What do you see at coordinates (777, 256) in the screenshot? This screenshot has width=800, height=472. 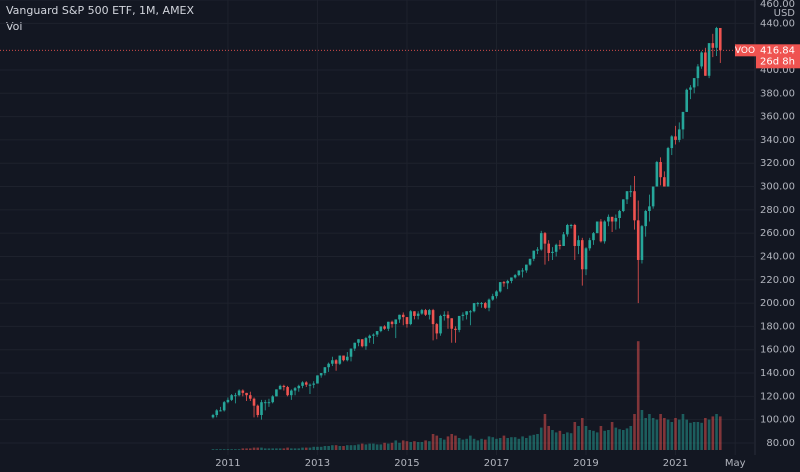 I see `y-tick-label: 240.00` at bounding box center [777, 256].